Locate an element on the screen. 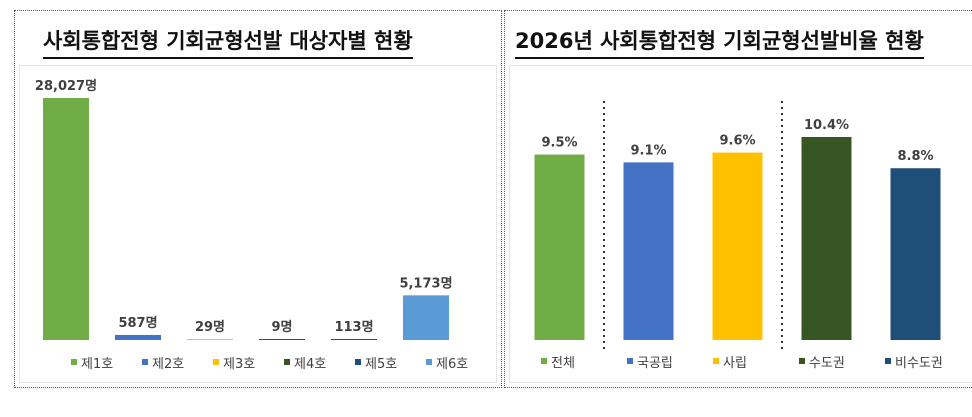 Image resolution: width=972 pixels, height=417 pixels. legend-label: 제1호 is located at coordinates (97, 364).